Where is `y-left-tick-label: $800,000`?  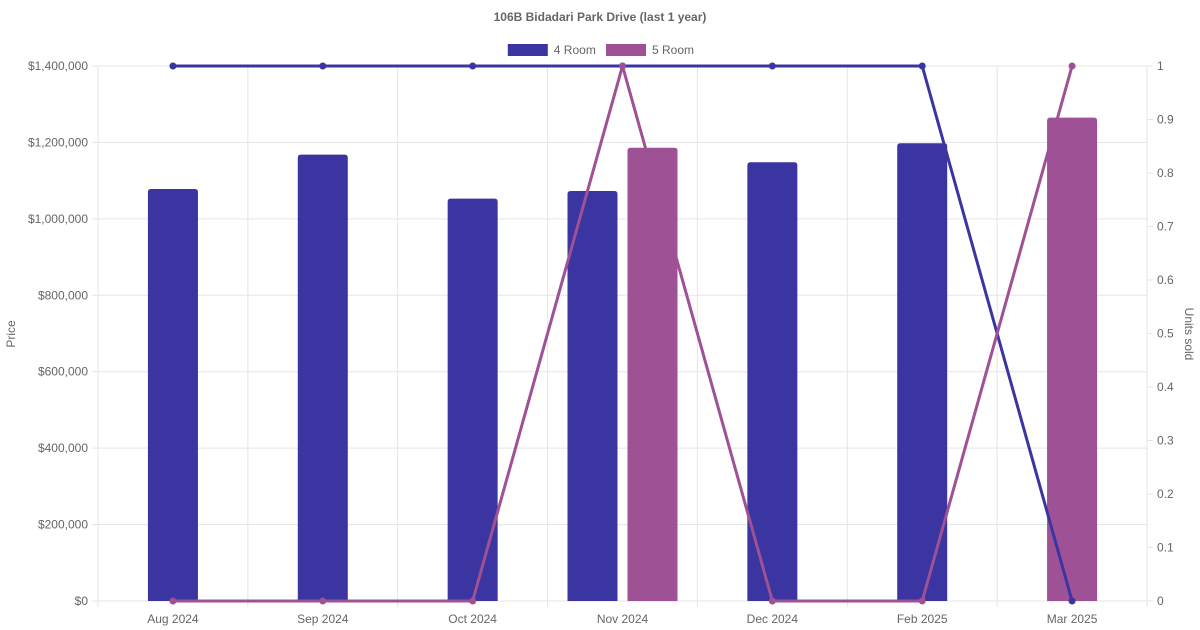 y-left-tick-label: $800,000 is located at coordinates (63, 295).